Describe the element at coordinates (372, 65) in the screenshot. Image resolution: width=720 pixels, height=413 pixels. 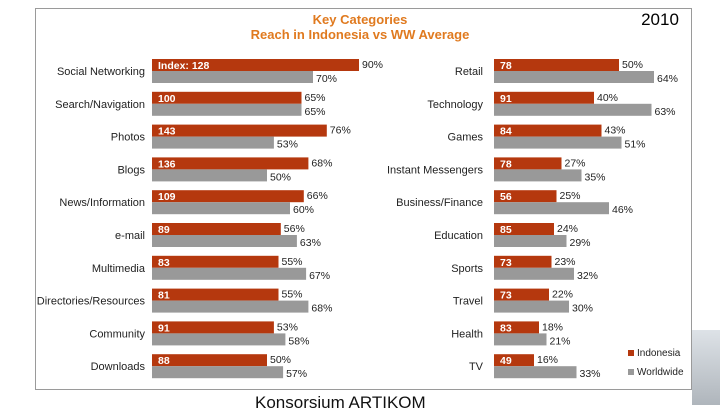
I see `left-value-label-indonesia: 90%` at that location.